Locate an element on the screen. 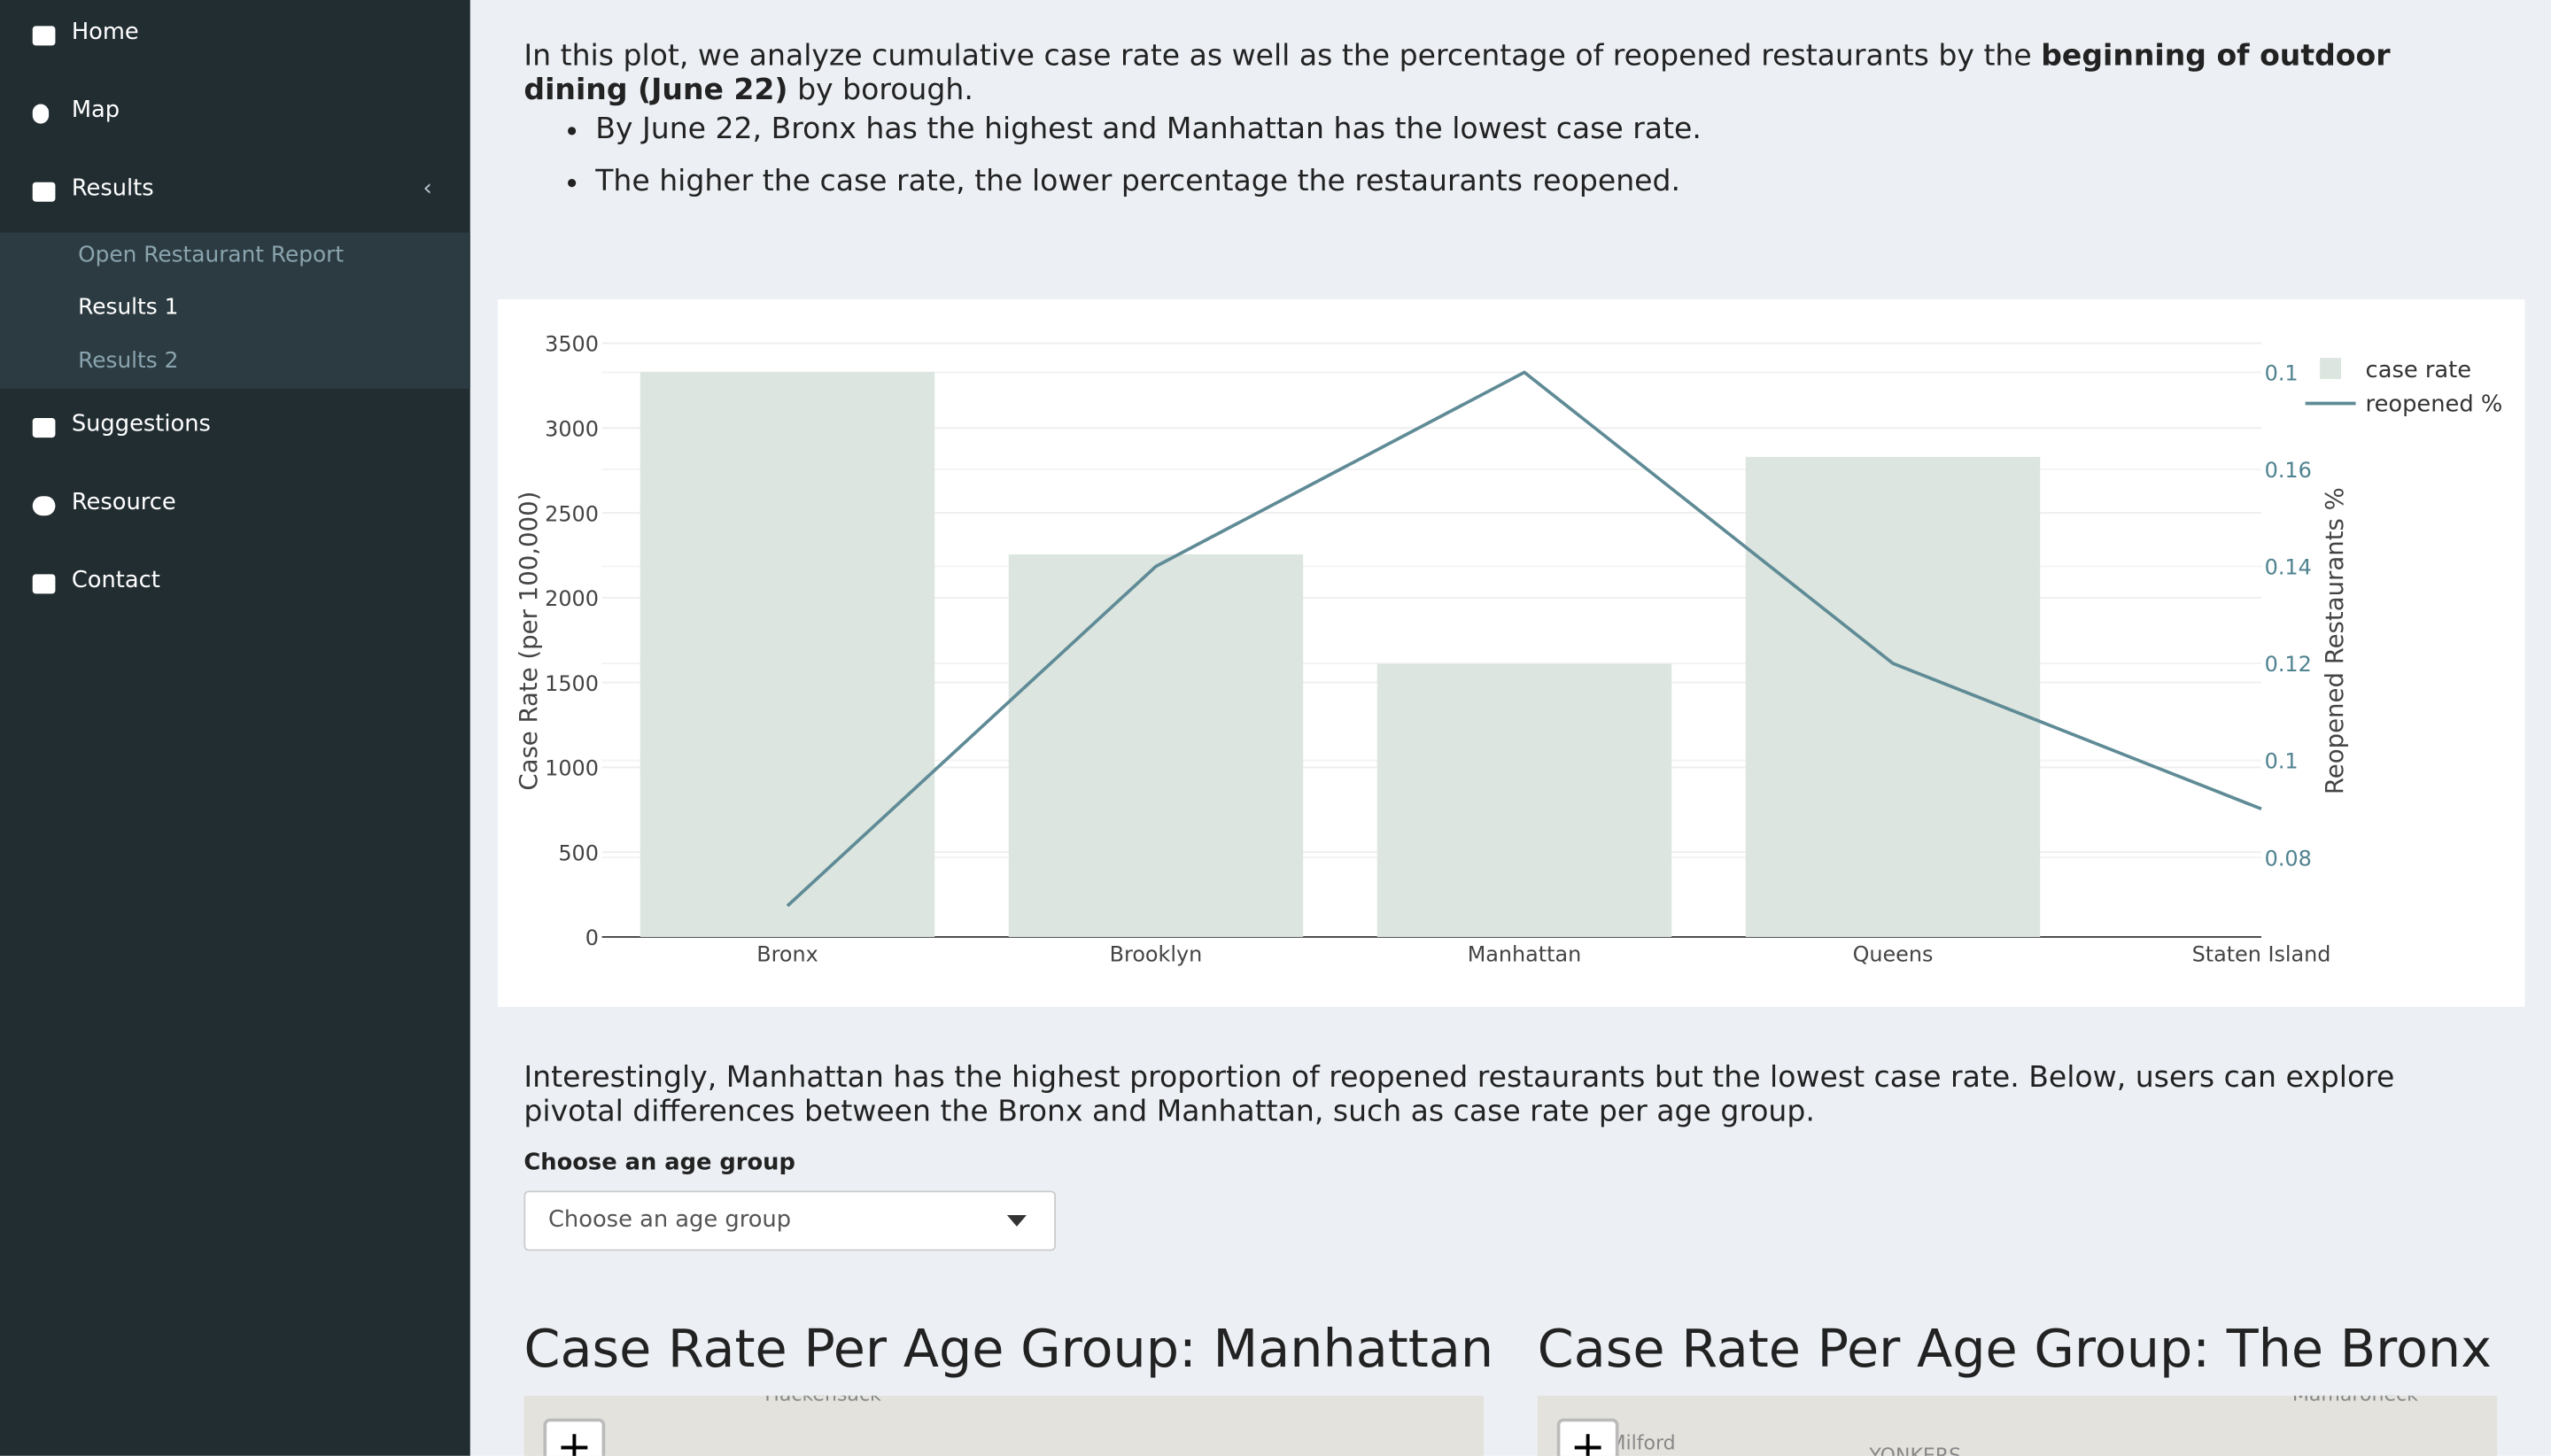  y-tick-label: 3500 is located at coordinates (572, 344).